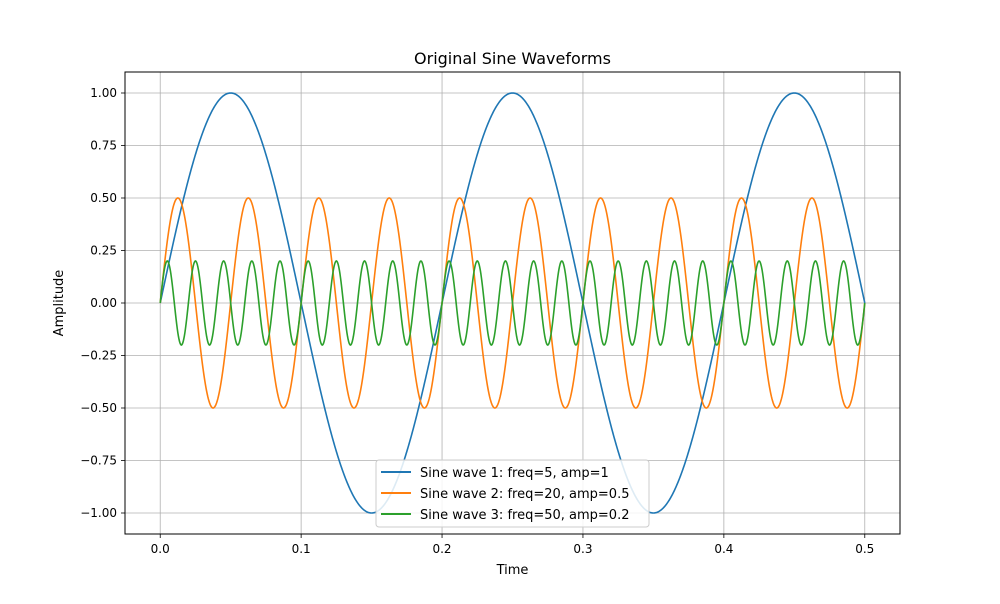  I want to click on x-tick-label: 0.5, so click(864, 549).